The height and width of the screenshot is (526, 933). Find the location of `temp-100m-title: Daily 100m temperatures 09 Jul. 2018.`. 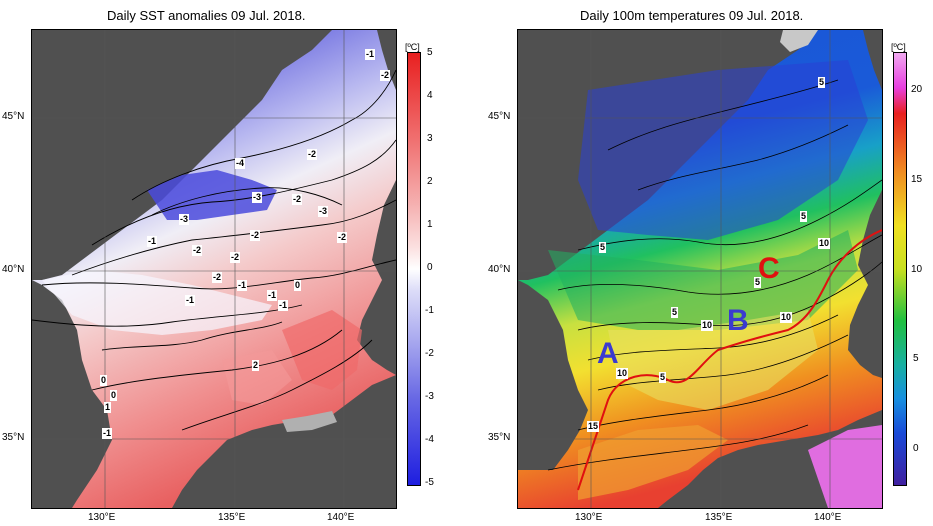

temp-100m-title: Daily 100m temperatures 09 Jul. 2018. is located at coordinates (692, 15).